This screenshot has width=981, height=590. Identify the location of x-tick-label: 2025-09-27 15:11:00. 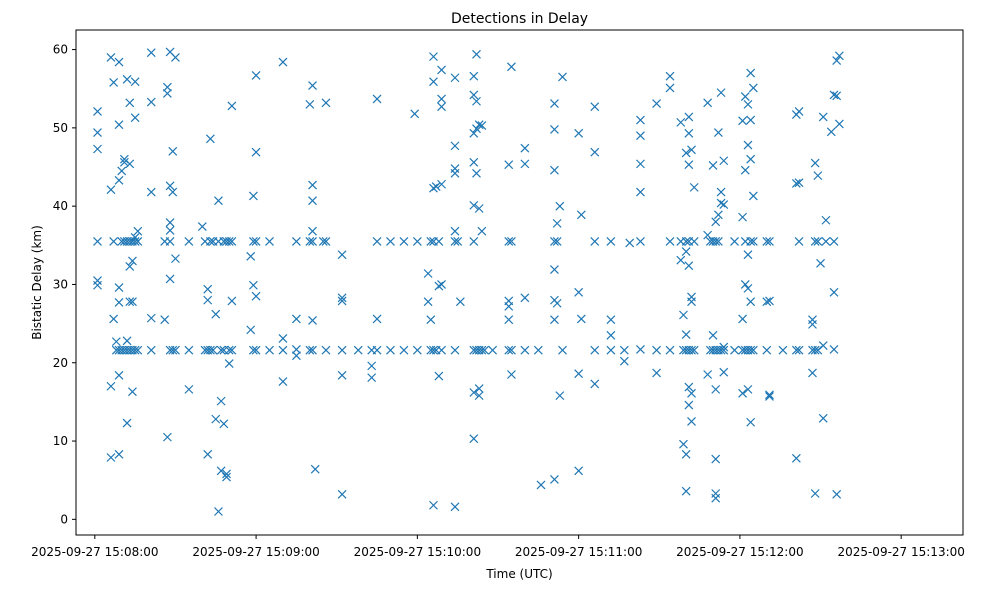
(578, 552).